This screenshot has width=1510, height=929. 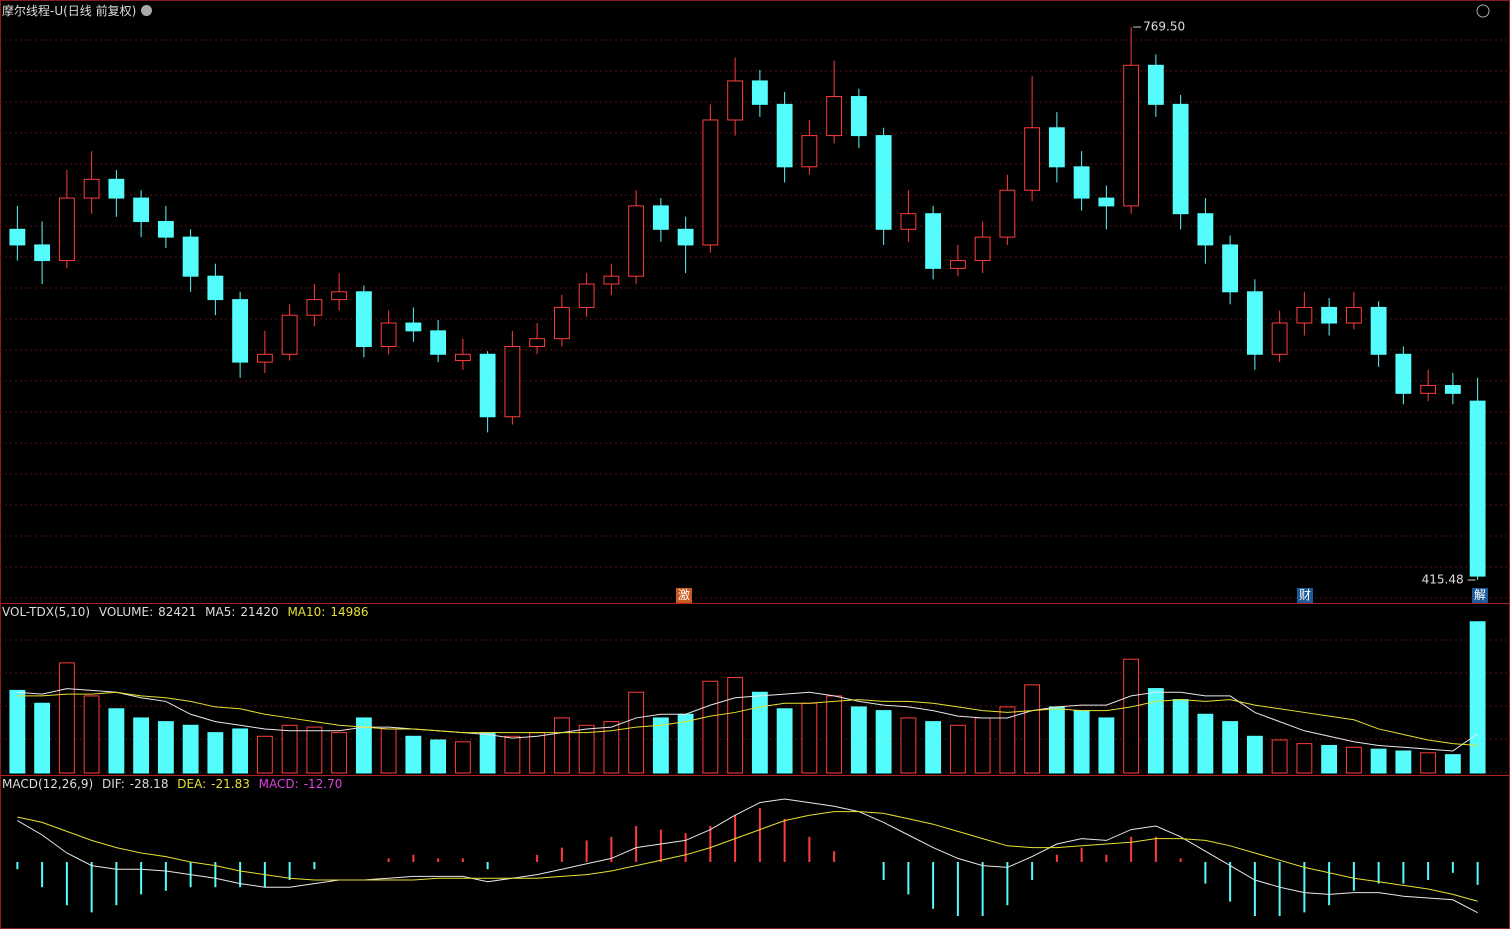 I want to click on readout-value: 14986, so click(x=349, y=612).